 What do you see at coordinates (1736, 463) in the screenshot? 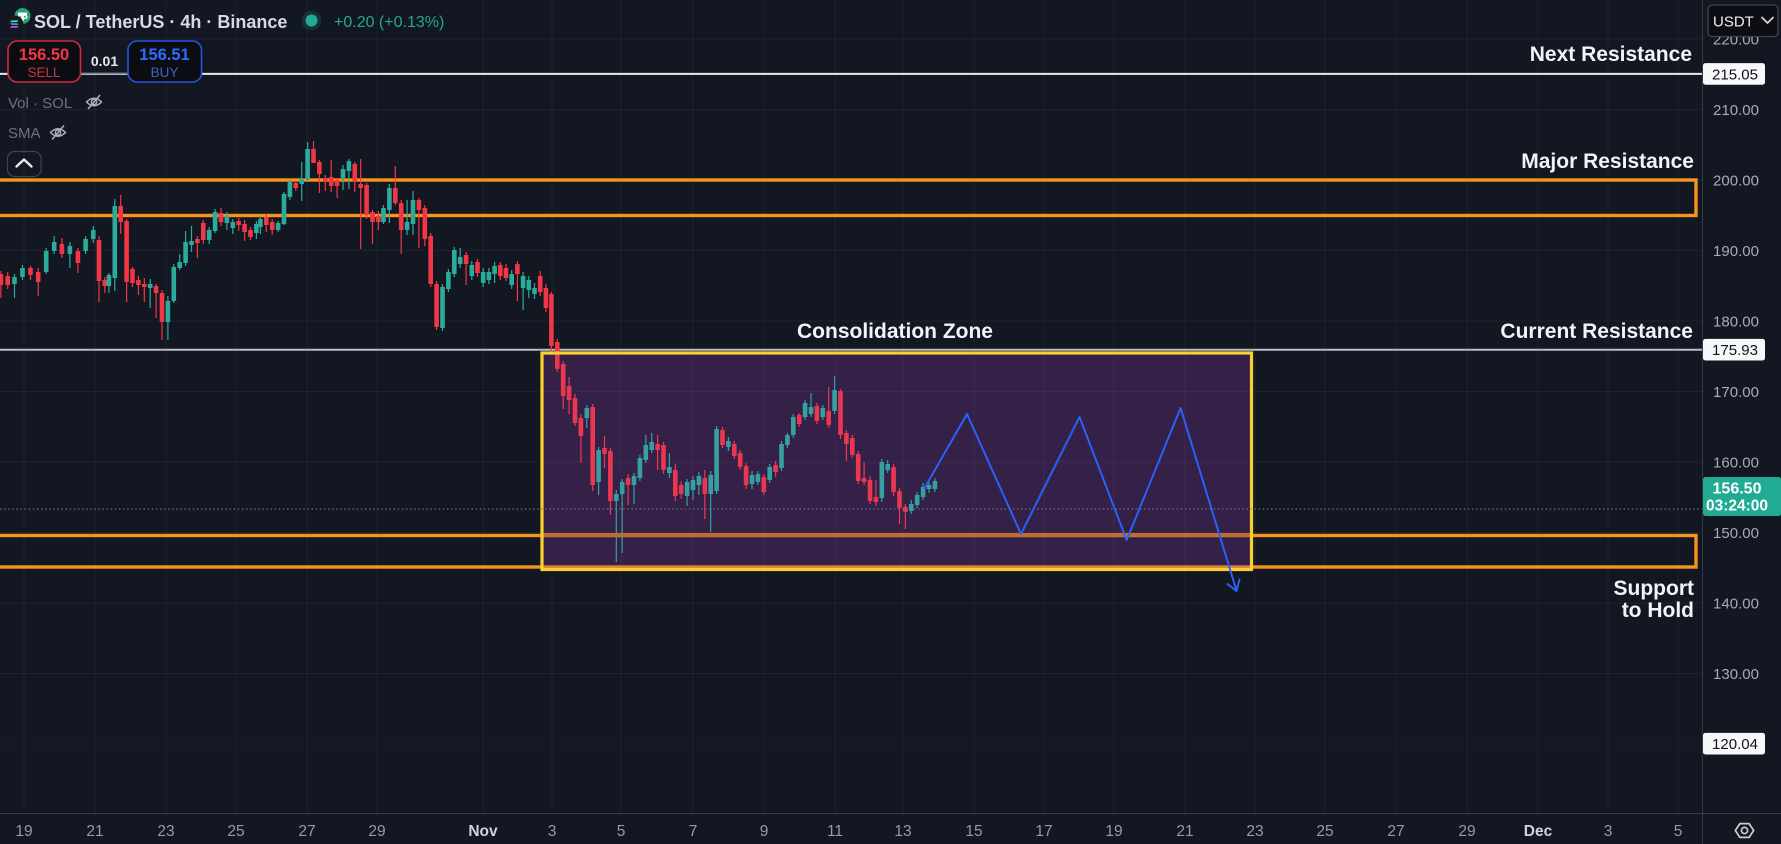
I see `svg-text: 160.00` at bounding box center [1736, 463].